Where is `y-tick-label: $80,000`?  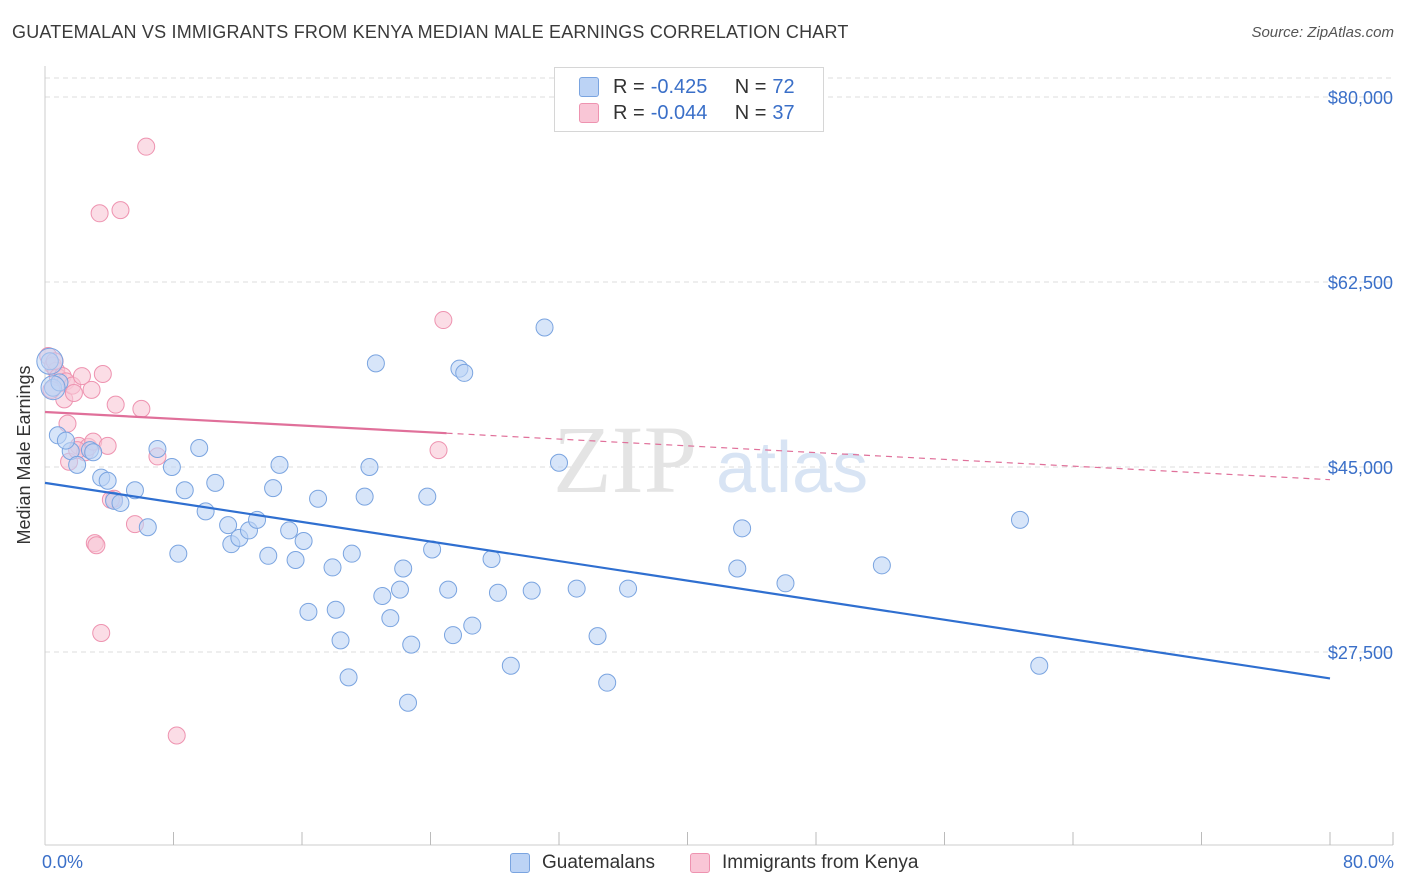
y-tick-label: $80,000 is located at coordinates (1360, 98).